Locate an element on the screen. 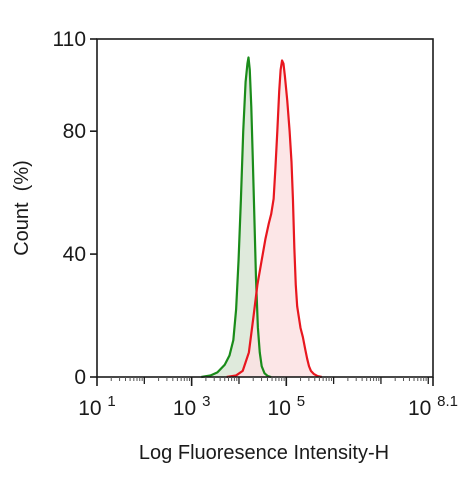 The height and width of the screenshot is (479, 476). series-2-line is located at coordinates (274, 219).